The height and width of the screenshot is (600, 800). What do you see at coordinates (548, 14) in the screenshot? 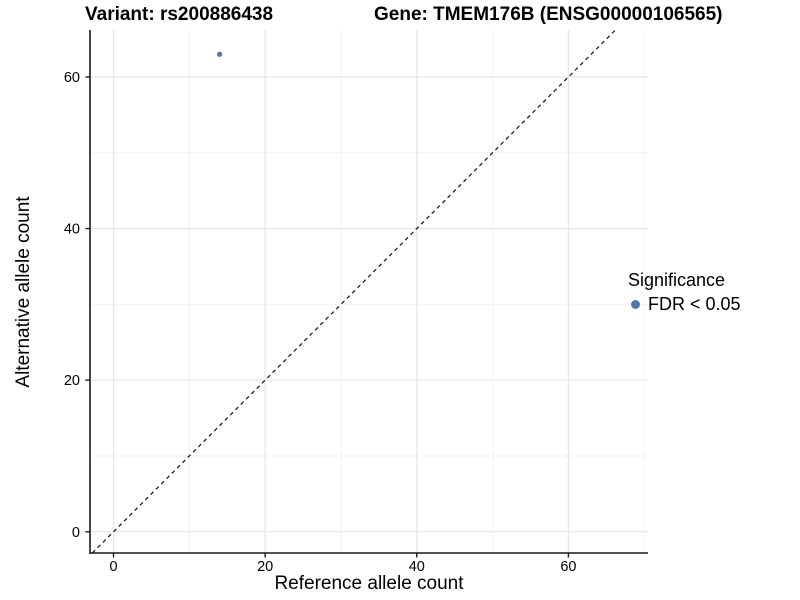
I see `gene-title: Gene: TMEM176B (ENSG00000106565)` at bounding box center [548, 14].